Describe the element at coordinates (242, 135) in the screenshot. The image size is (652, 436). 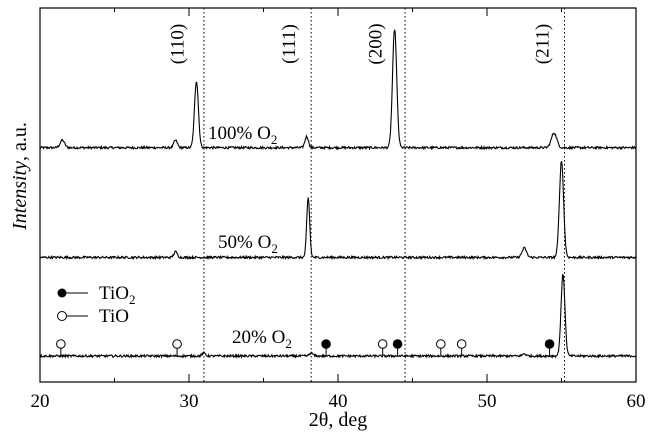
I see `series-label-0: 100% O2` at that location.